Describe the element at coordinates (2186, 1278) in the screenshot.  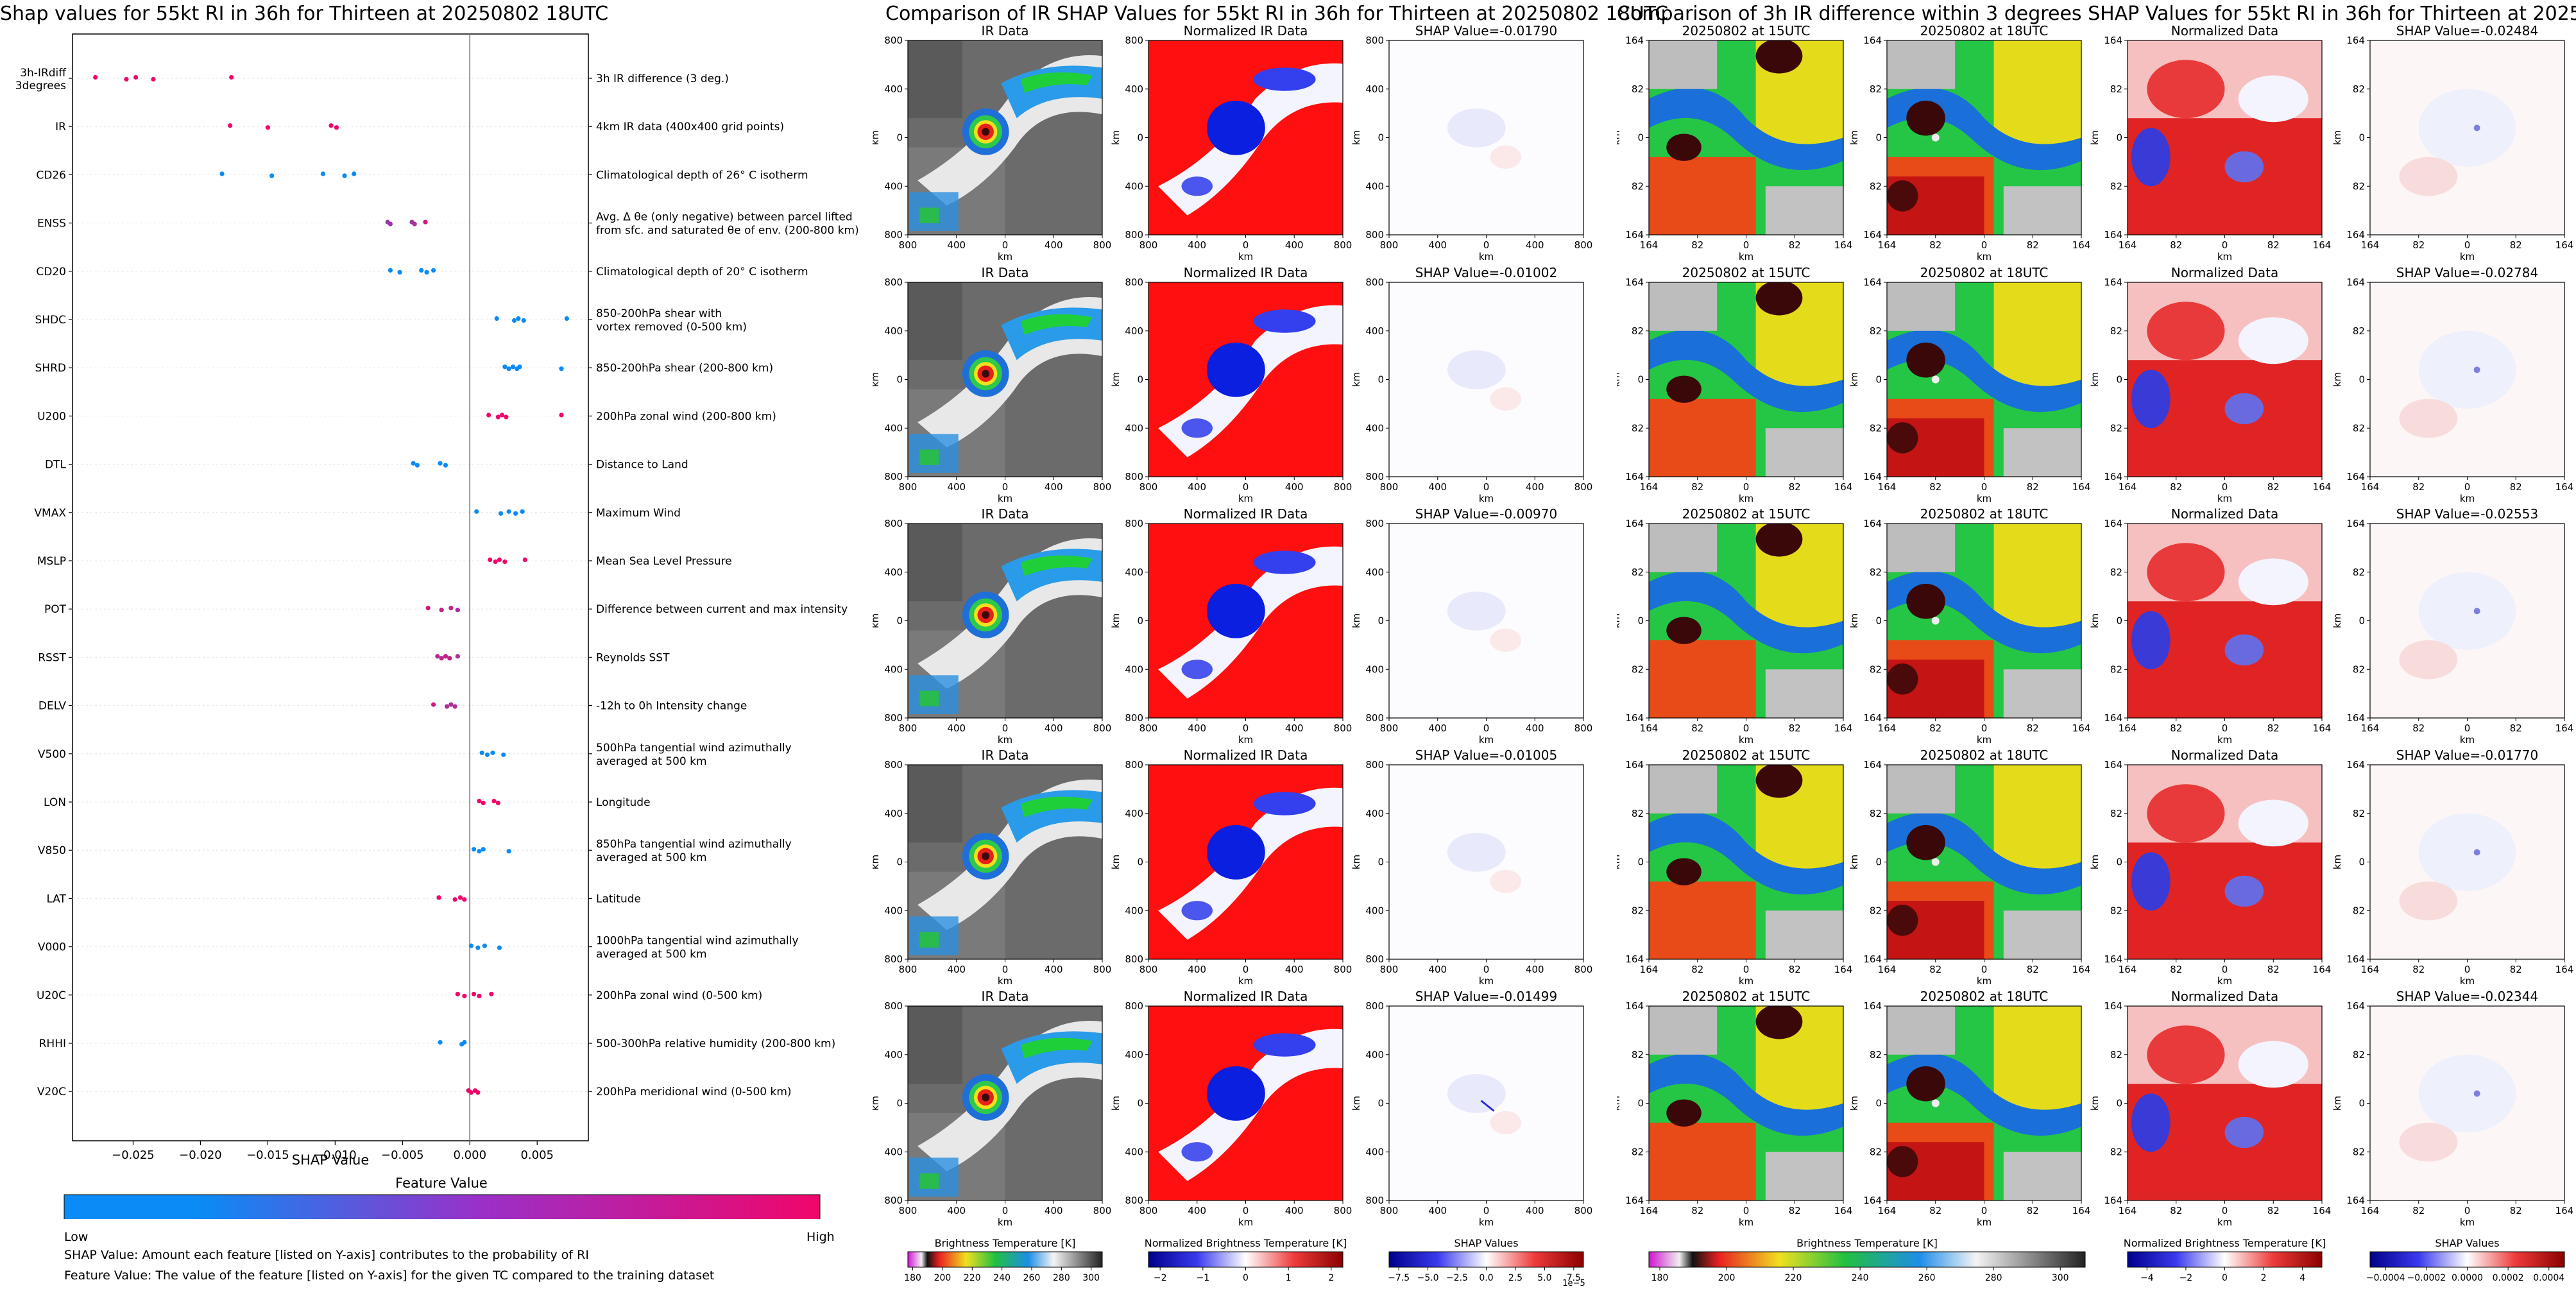
I see `colorbar-tick-label: −2` at that location.